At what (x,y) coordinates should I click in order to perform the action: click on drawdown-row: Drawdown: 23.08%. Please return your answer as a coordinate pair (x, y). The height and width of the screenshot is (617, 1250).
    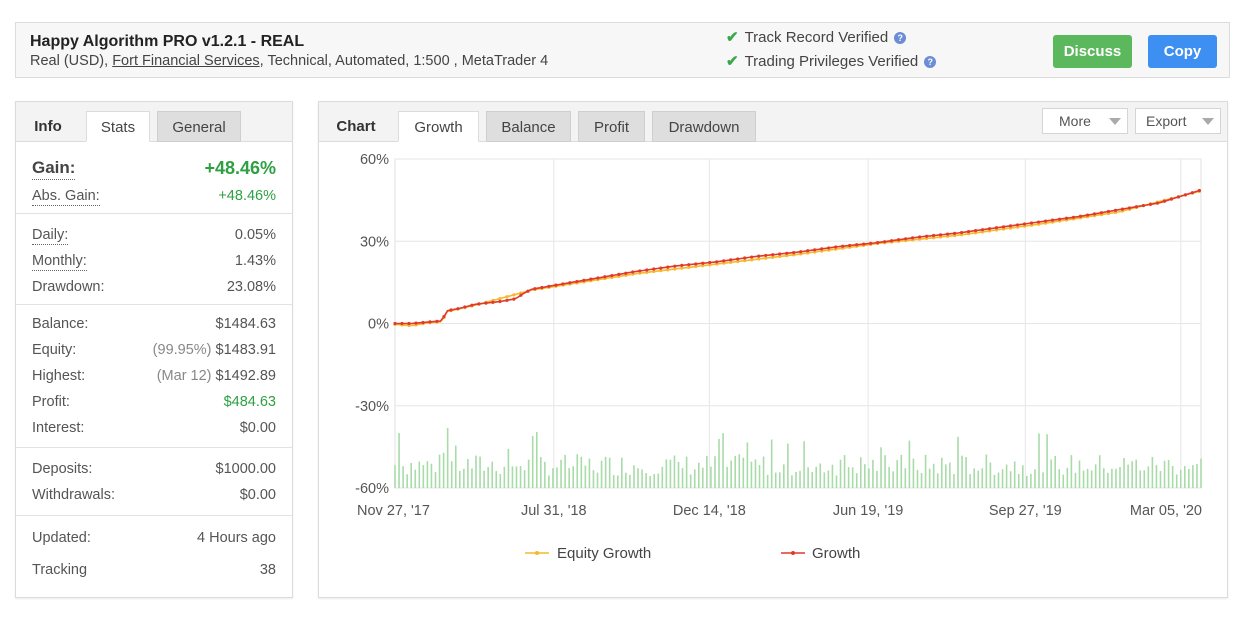
    Looking at the image, I should click on (154, 287).